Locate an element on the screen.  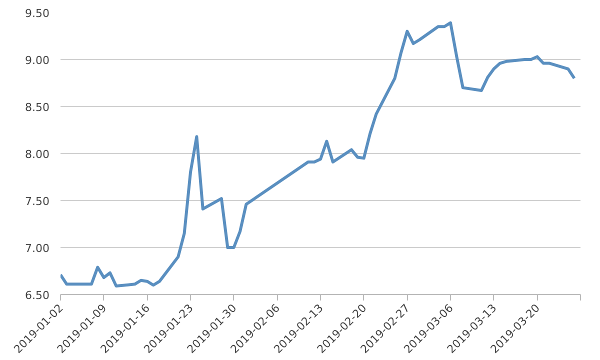
y-tick-label: 9.50 is located at coordinates (37, 13).